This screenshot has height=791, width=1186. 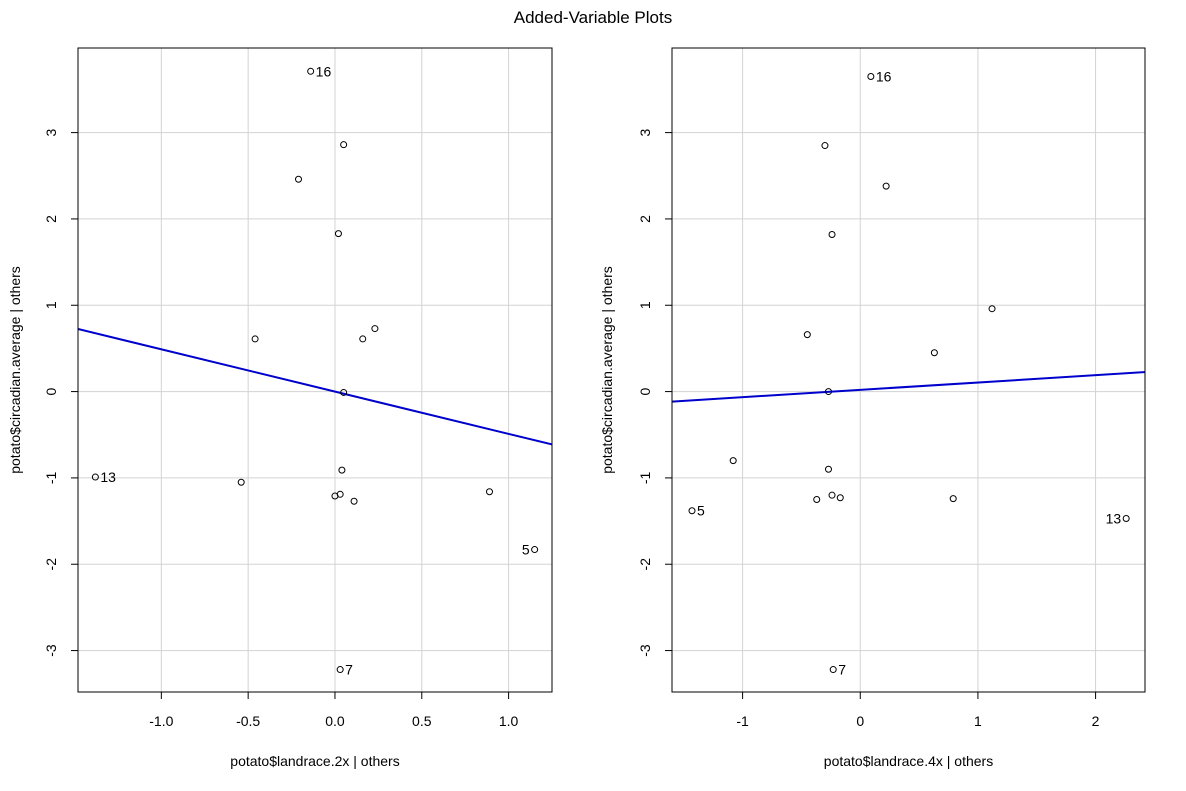 I want to click on x-tick-label: 2, so click(x=1096, y=721).